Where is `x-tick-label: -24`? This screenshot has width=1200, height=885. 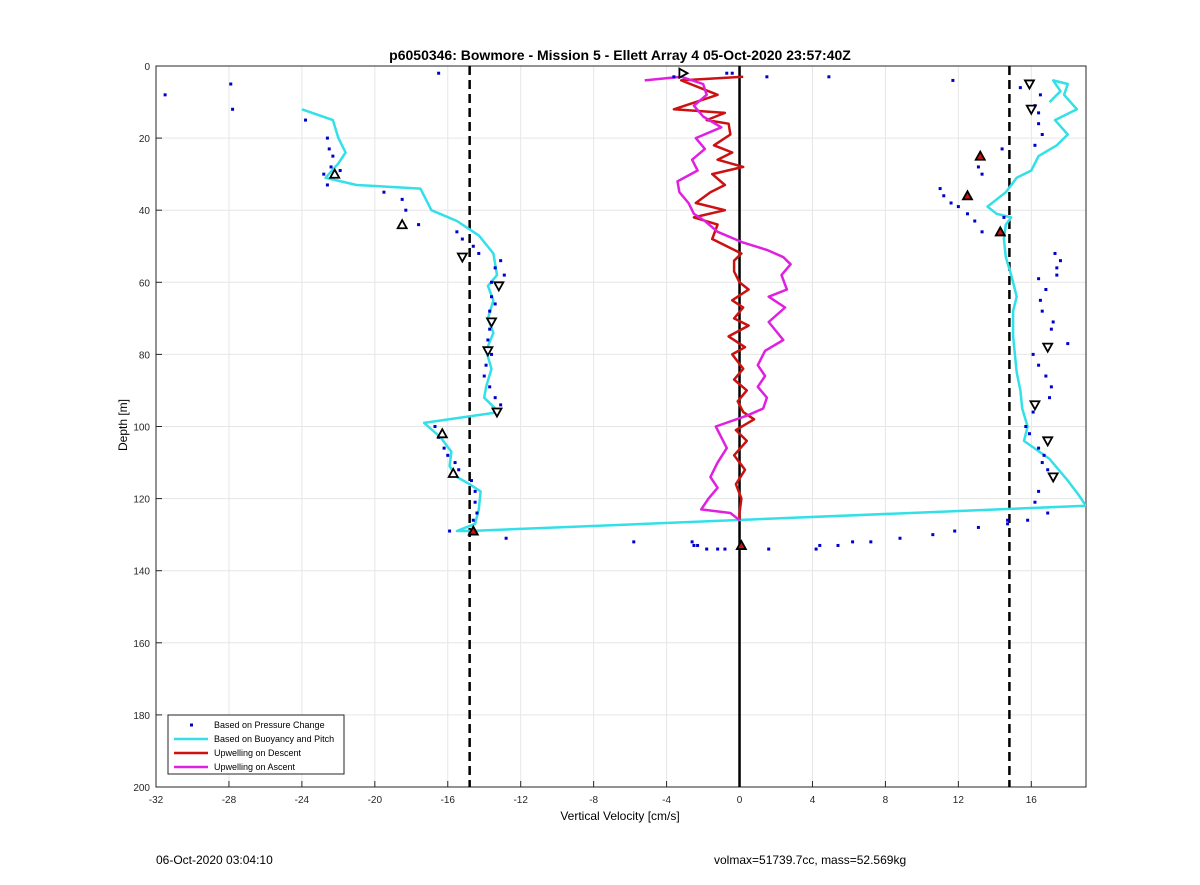
x-tick-label: -24 is located at coordinates (302, 800).